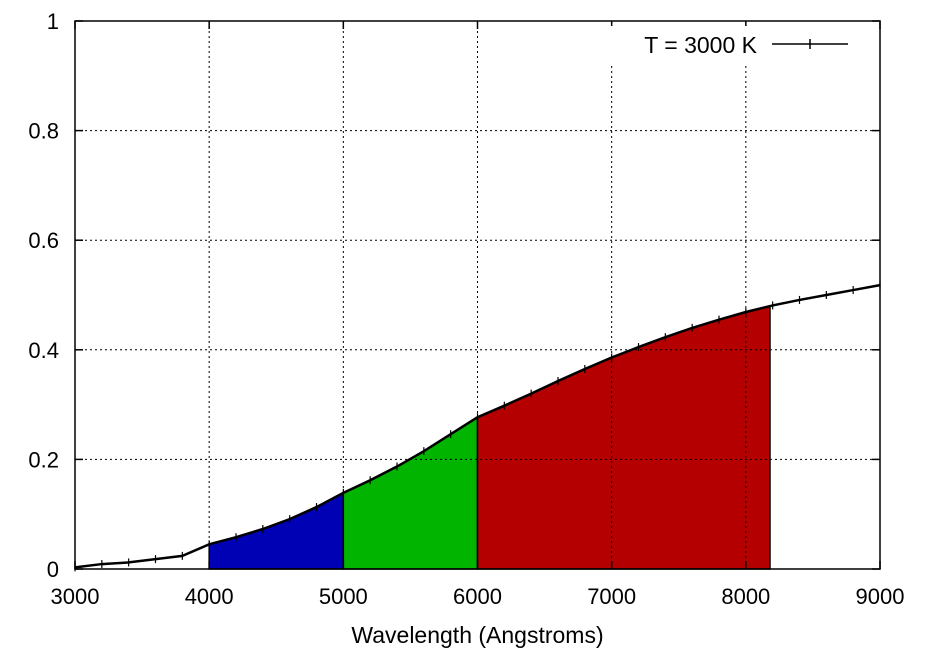  Describe the element at coordinates (43, 240) in the screenshot. I see `y-tick-label: 0.6` at that location.